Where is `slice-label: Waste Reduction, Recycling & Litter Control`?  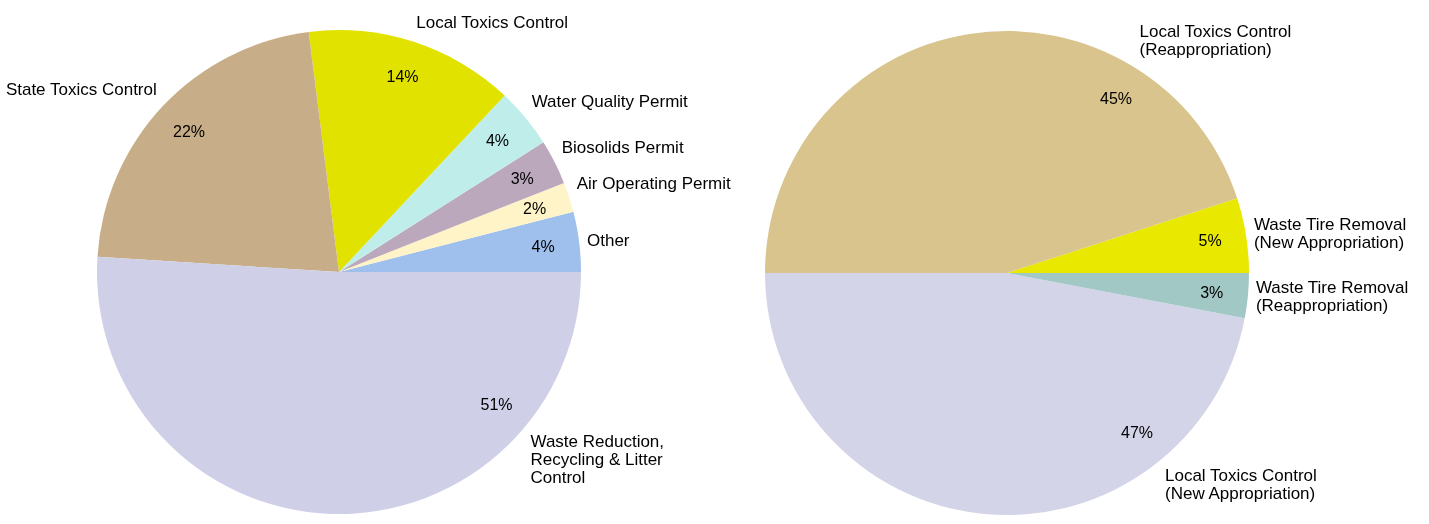 slice-label: Waste Reduction, Recycling & Litter Control is located at coordinates (597, 459).